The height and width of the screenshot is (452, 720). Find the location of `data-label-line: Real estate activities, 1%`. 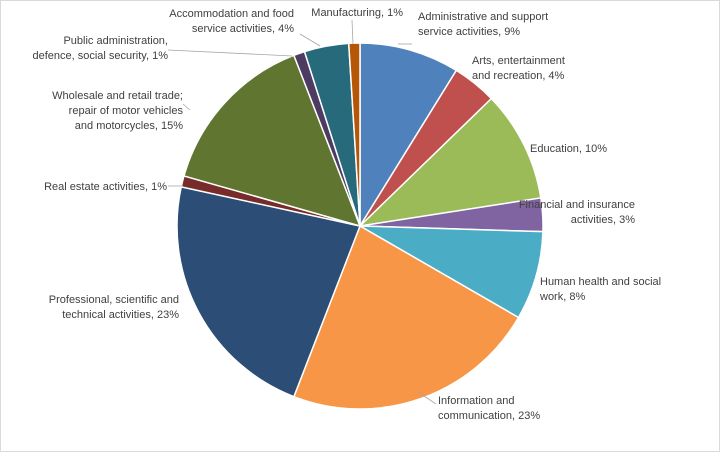

data-label-line: Real estate activities, 1% is located at coordinates (105, 187).